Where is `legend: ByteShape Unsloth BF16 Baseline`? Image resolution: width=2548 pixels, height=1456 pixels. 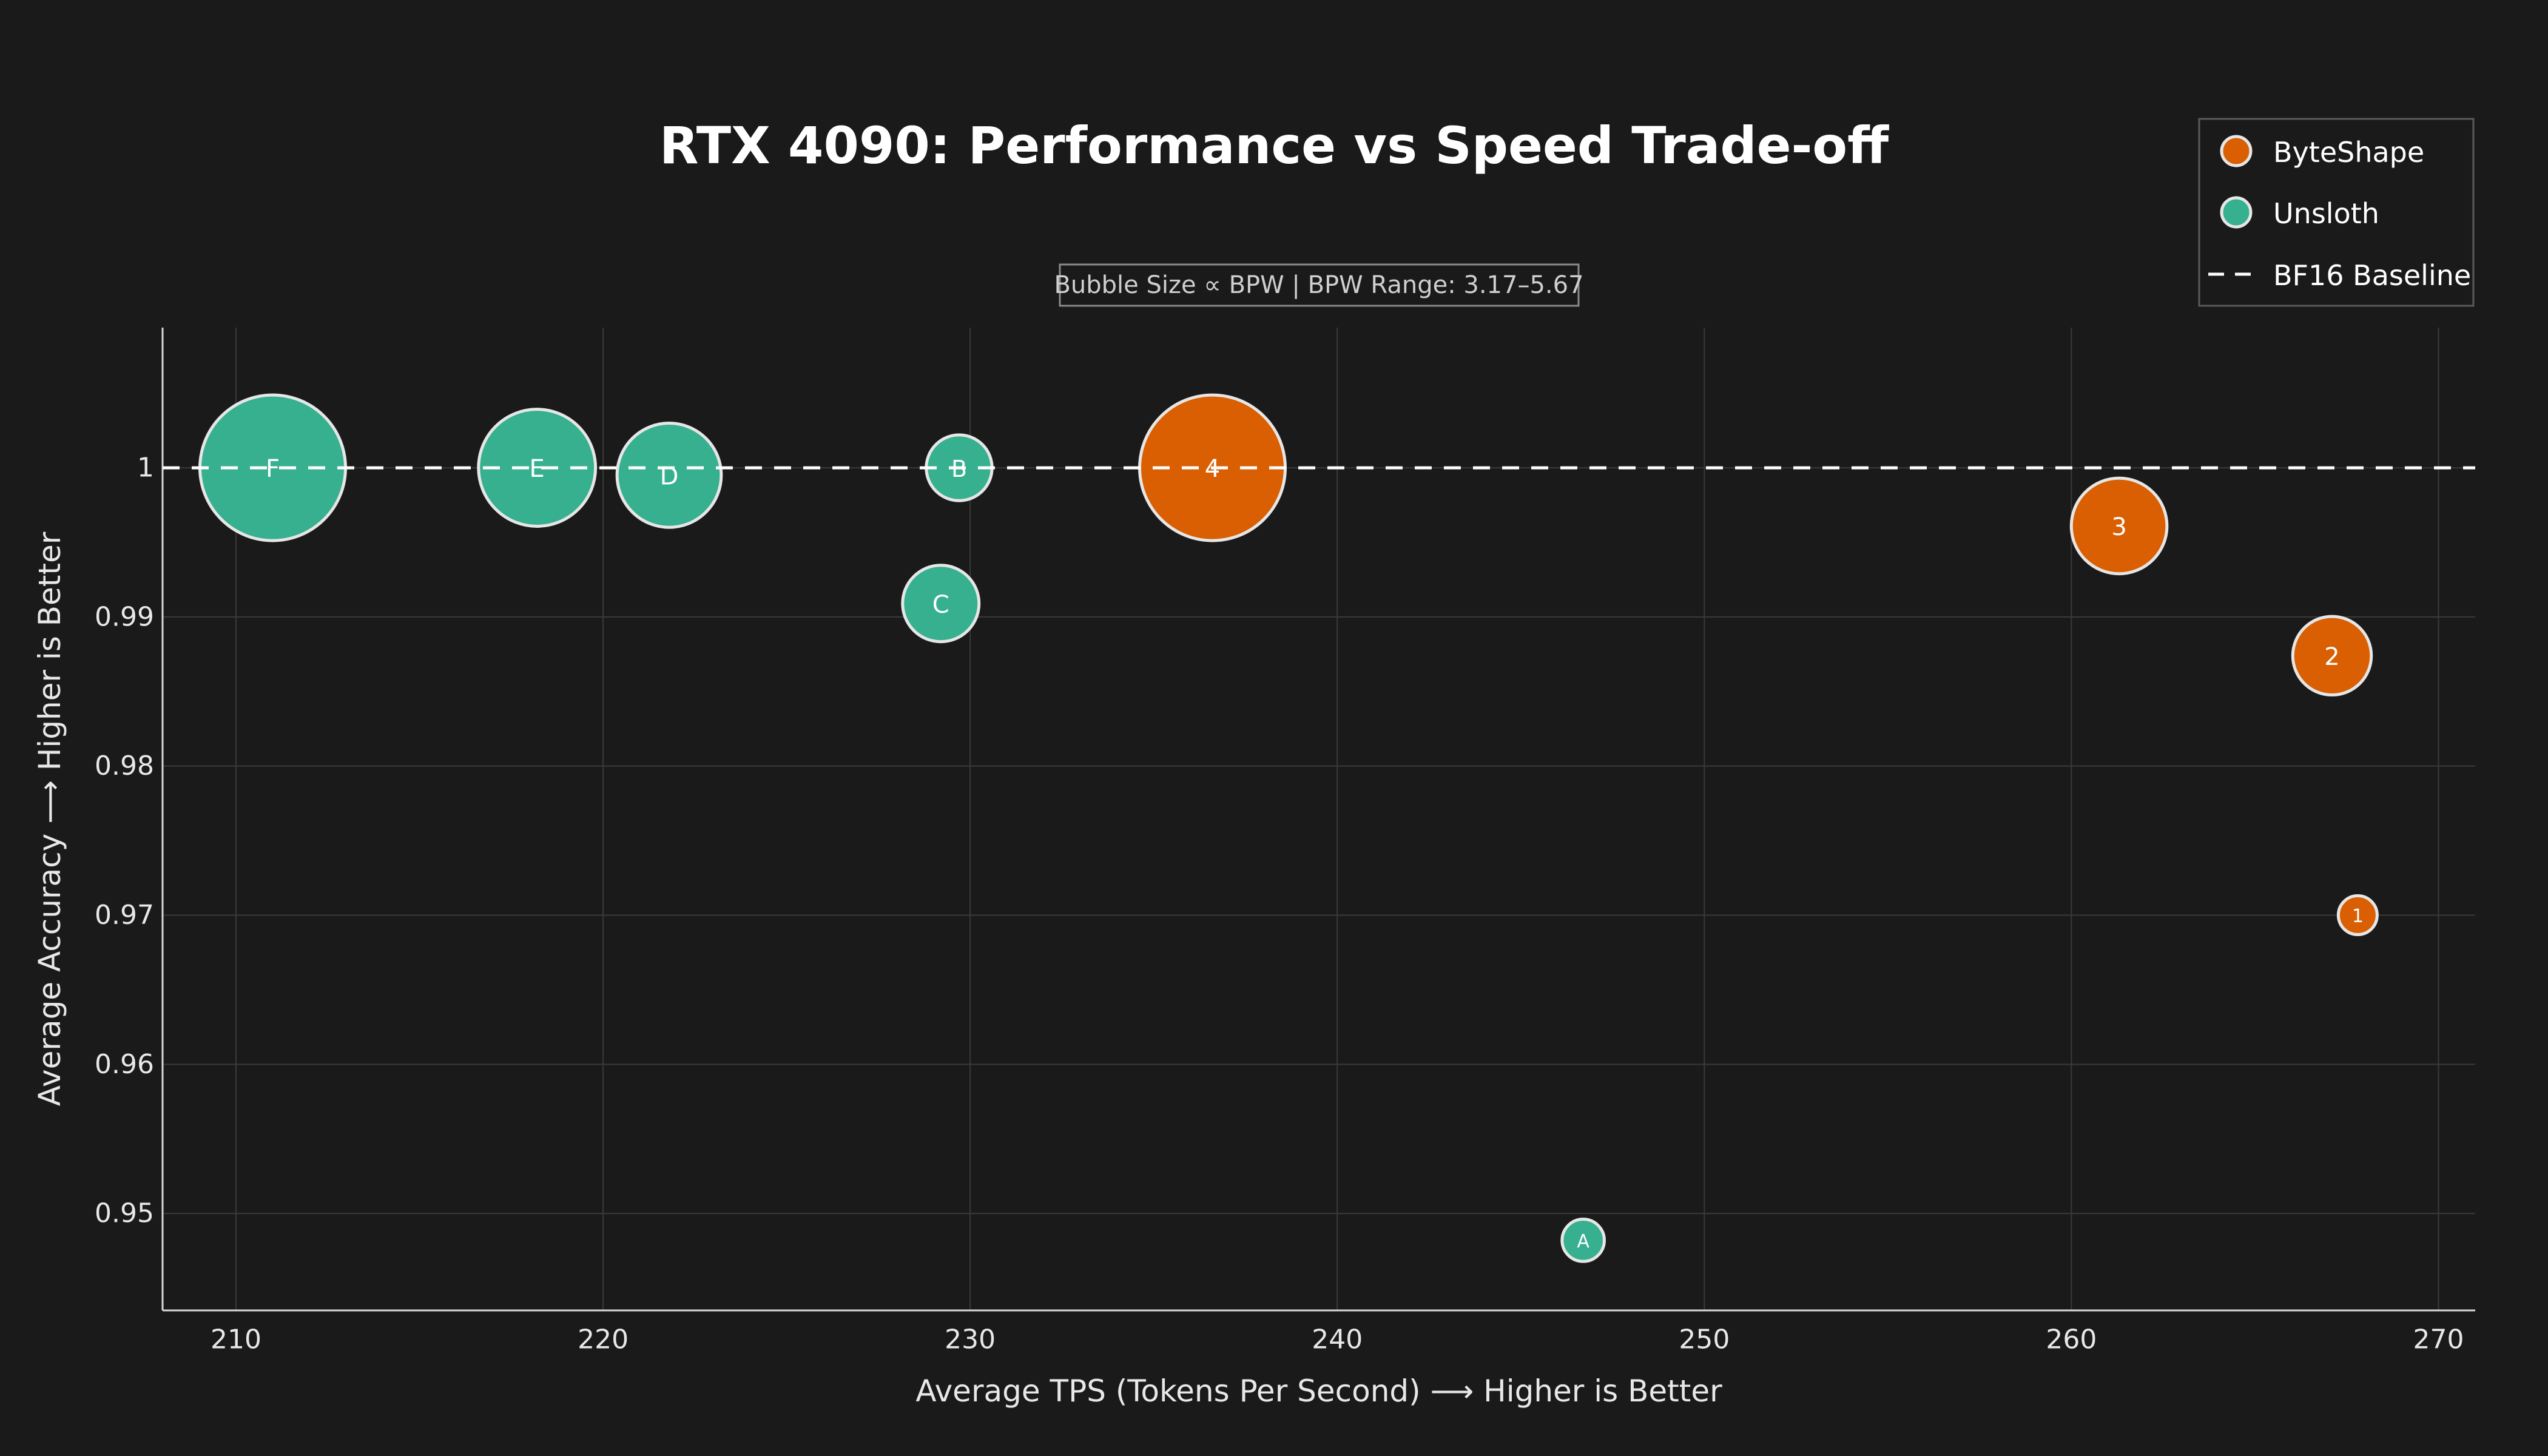
legend: ByteShape Unsloth BF16 Baseline is located at coordinates (2336, 212).